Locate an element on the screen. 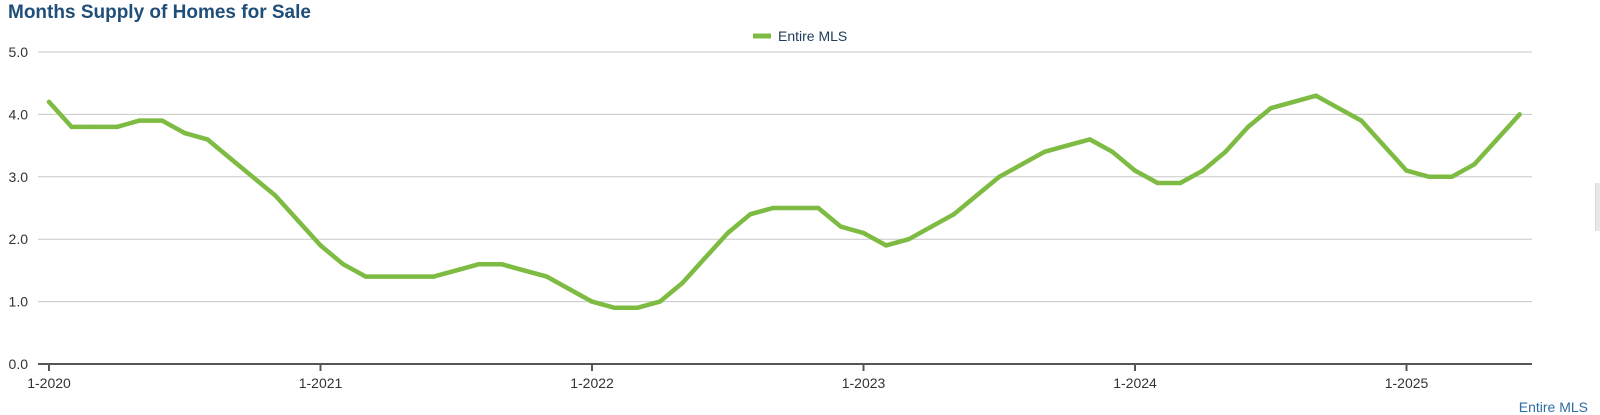  x-tick-label: 1-2023 is located at coordinates (864, 383).